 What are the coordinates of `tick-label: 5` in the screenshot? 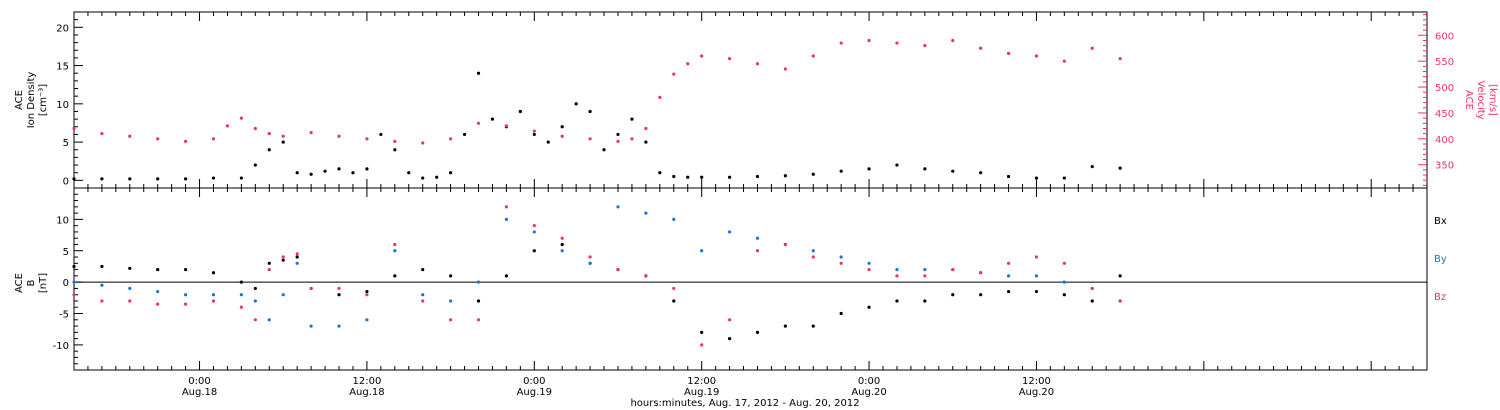 It's located at (66, 143).